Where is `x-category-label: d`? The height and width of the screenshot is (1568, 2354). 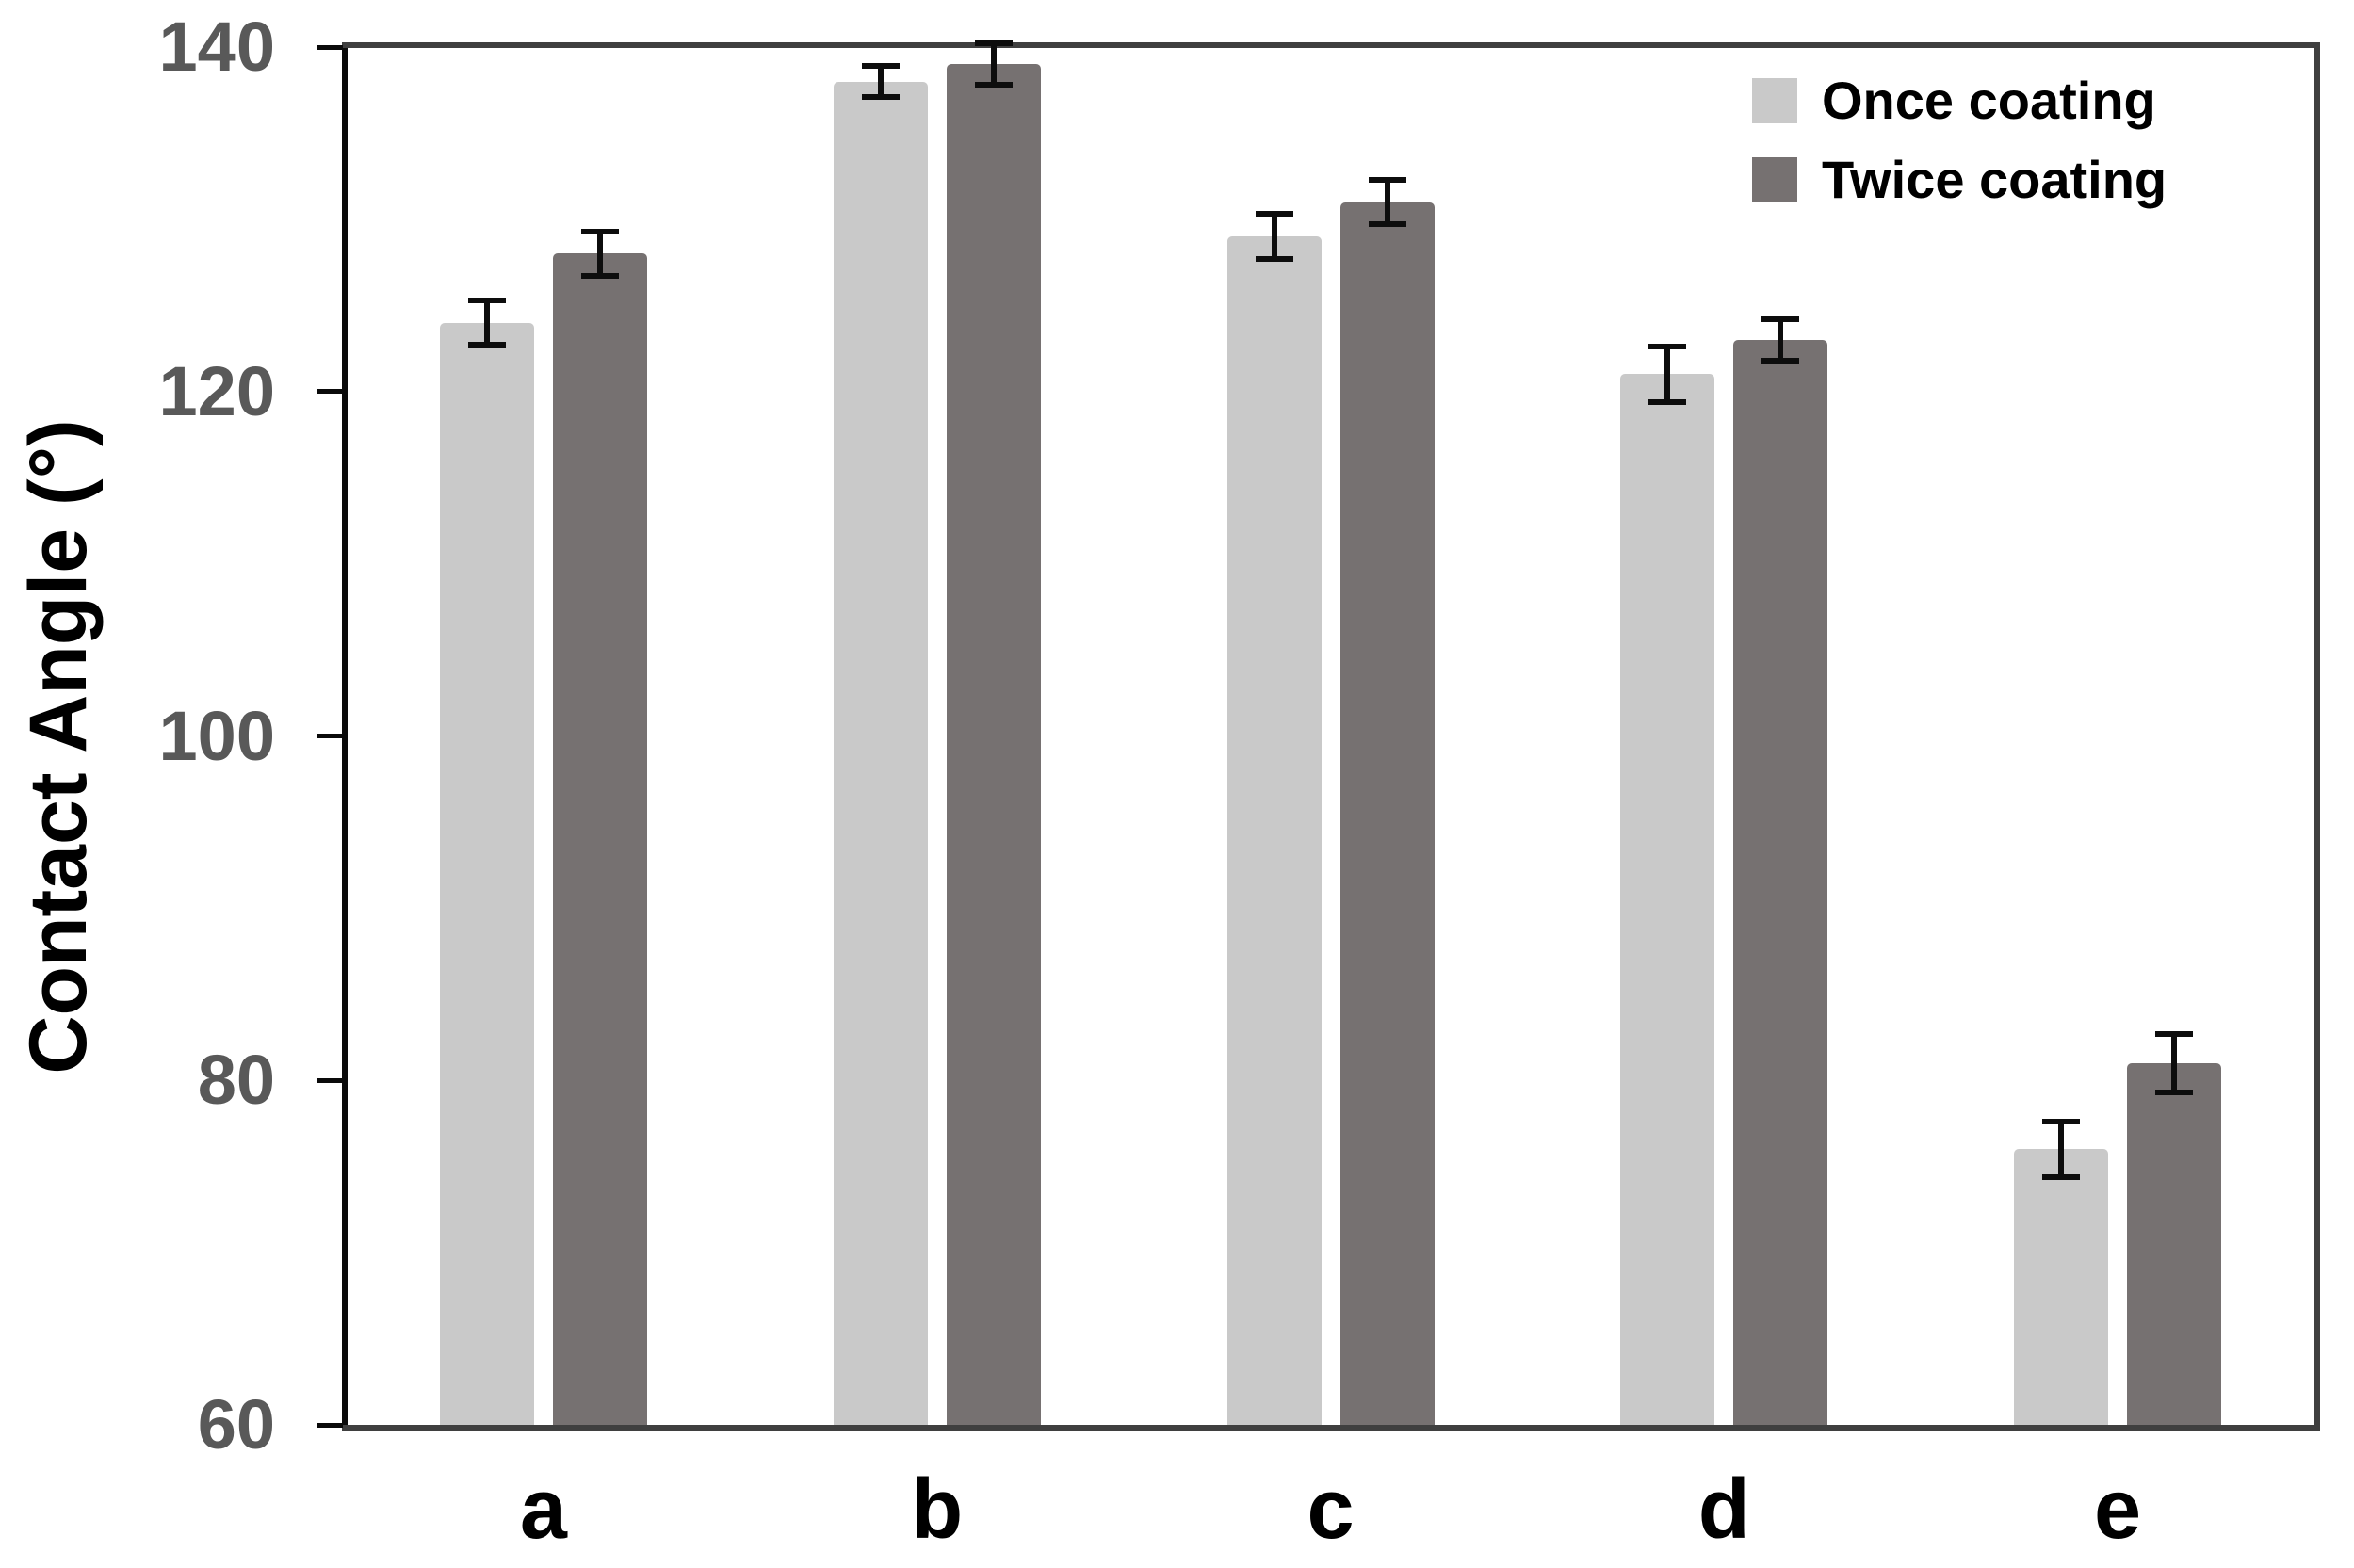 x-category-label: d is located at coordinates (1724, 1510).